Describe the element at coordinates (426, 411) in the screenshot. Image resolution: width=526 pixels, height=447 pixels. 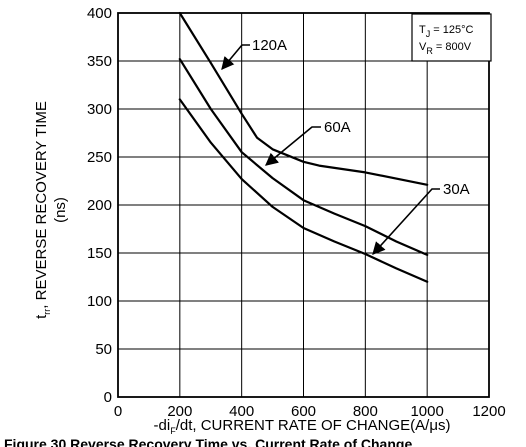
I see `x-tick-label: 1000` at that location.